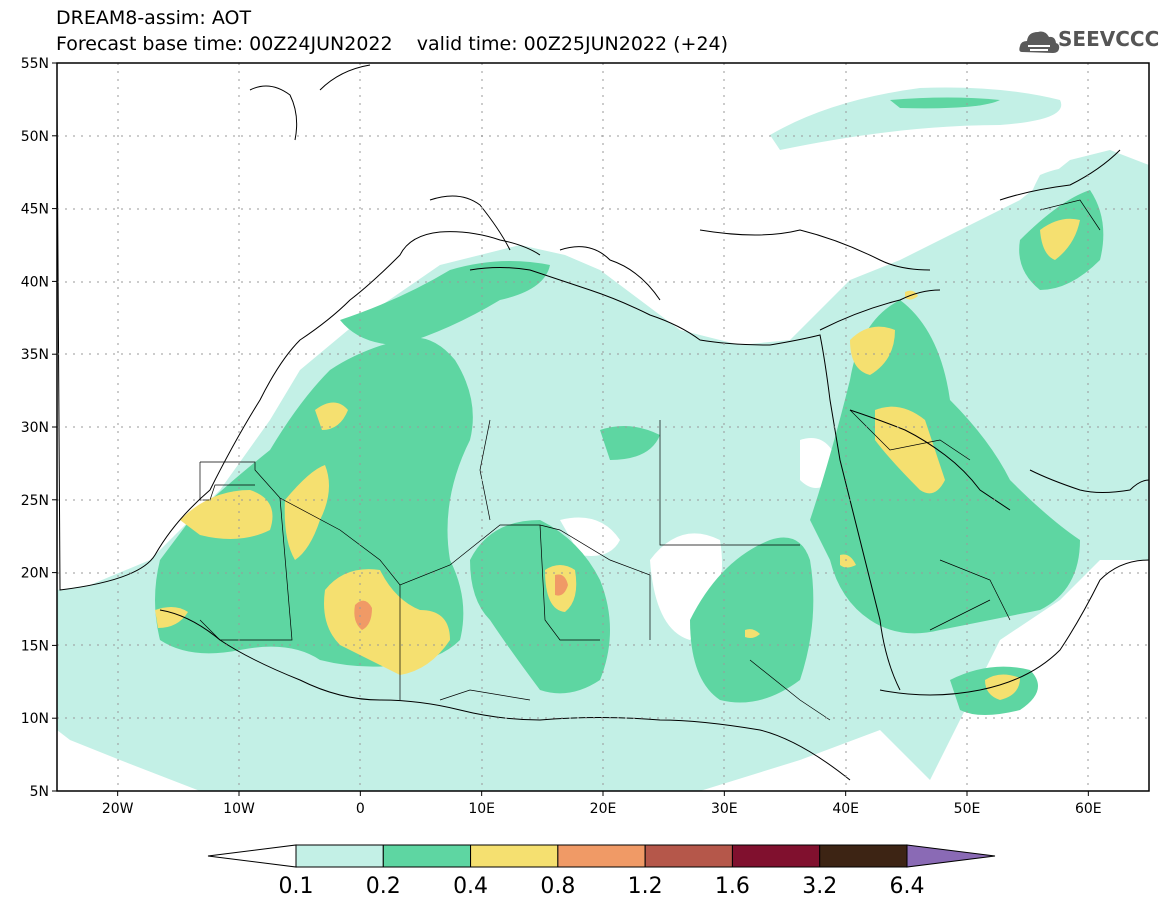 The width and height of the screenshot is (1165, 905). Describe the element at coordinates (967, 809) in the screenshot. I see `lon-tick-label: 50E` at that location.